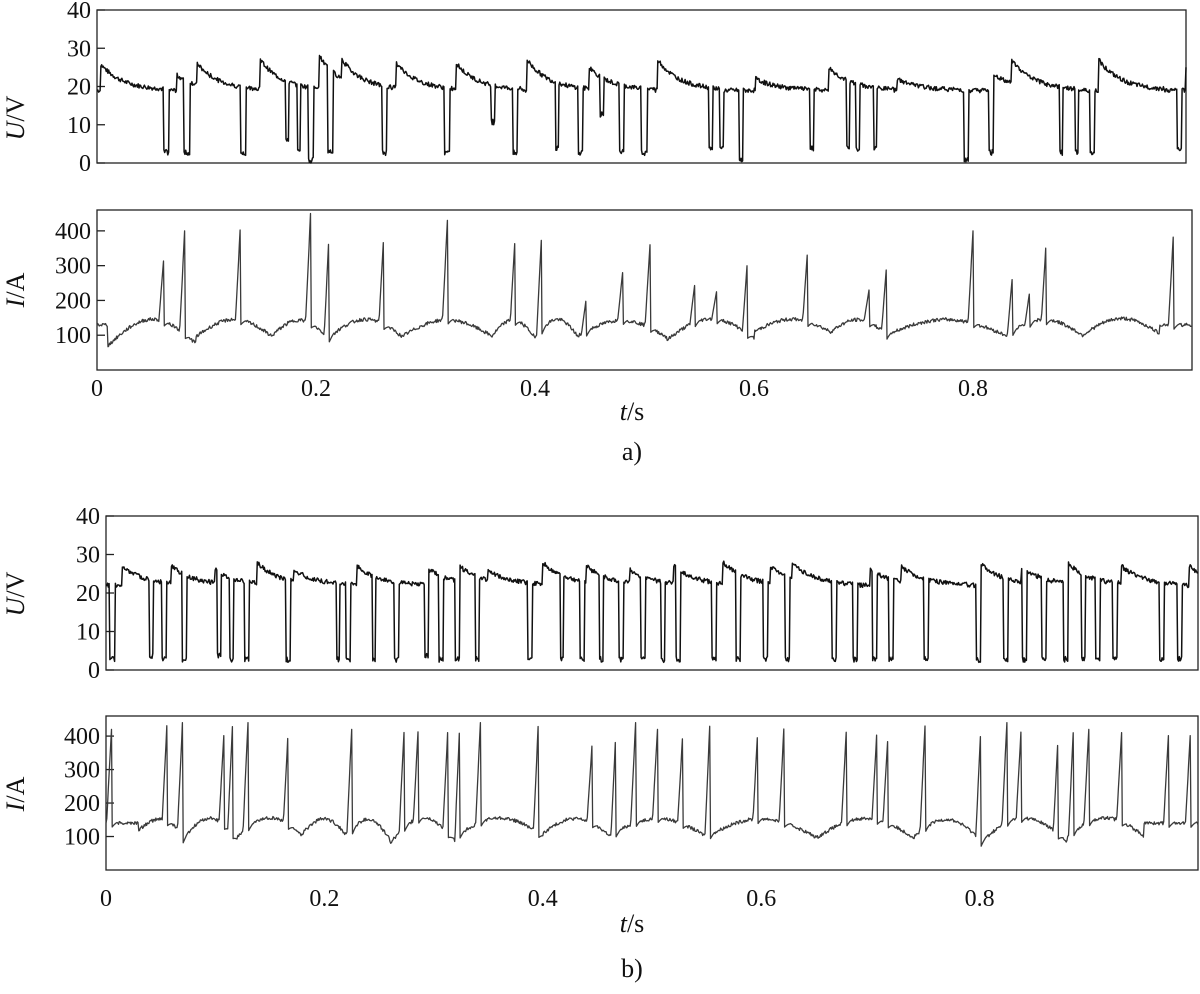  Describe the element at coordinates (82, 737) in the screenshot. I see `b-current-ytick-label: 400` at that location.